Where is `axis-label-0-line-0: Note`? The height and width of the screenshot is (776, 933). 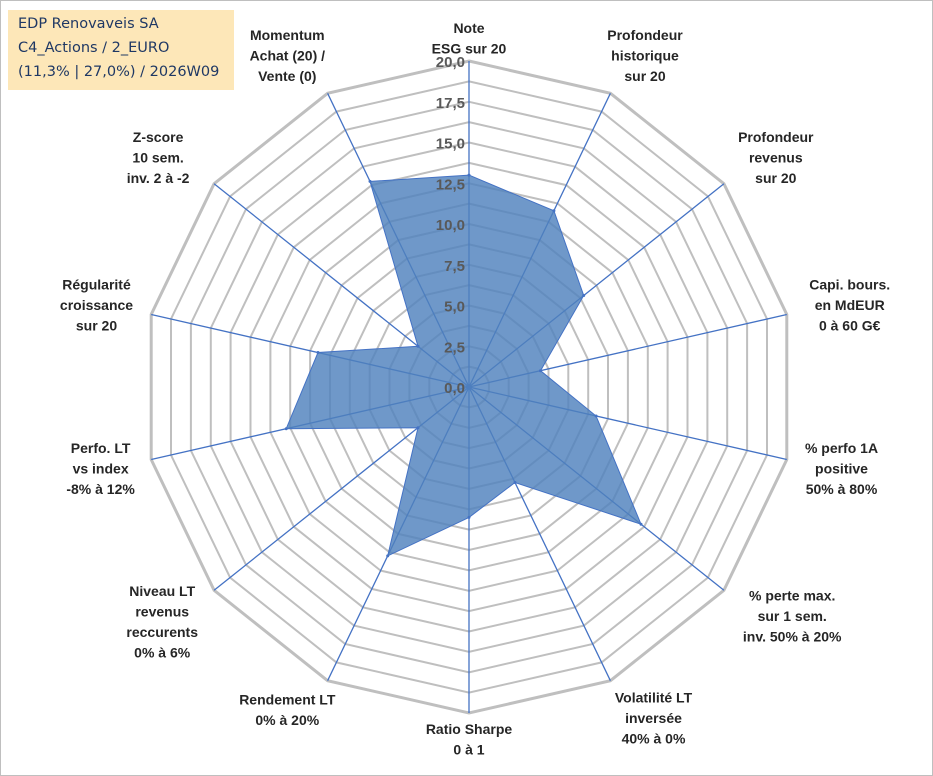
axis-label-0-line-0: Note is located at coordinates (468, 28).